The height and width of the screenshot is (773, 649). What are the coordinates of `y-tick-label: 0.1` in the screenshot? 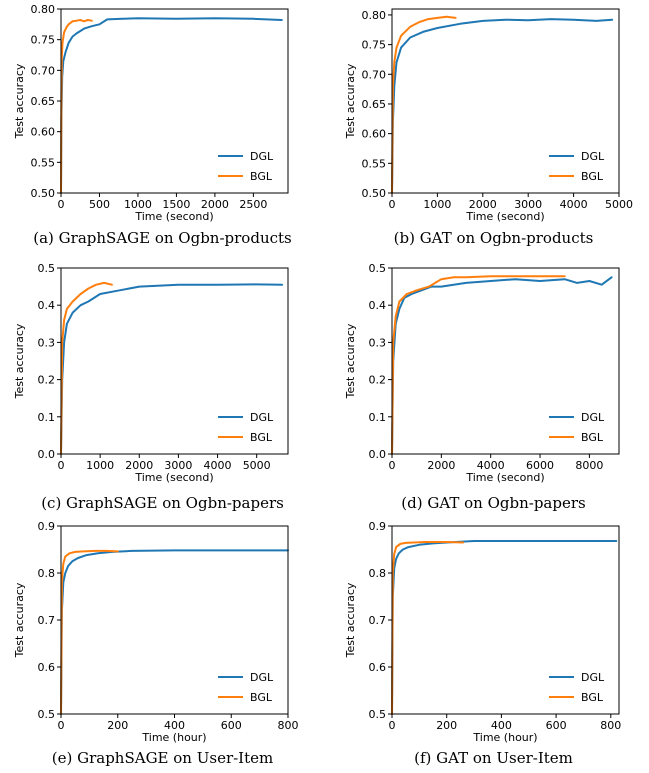 It's located at (378, 417).